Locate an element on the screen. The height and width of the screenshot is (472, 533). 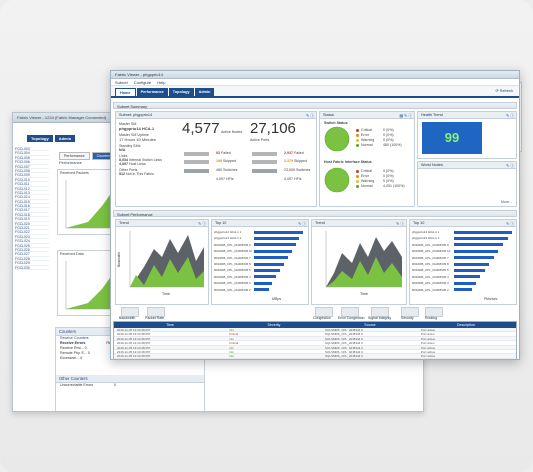
bg-node-list-item: FGCL021 is located at coordinates (32, 228).